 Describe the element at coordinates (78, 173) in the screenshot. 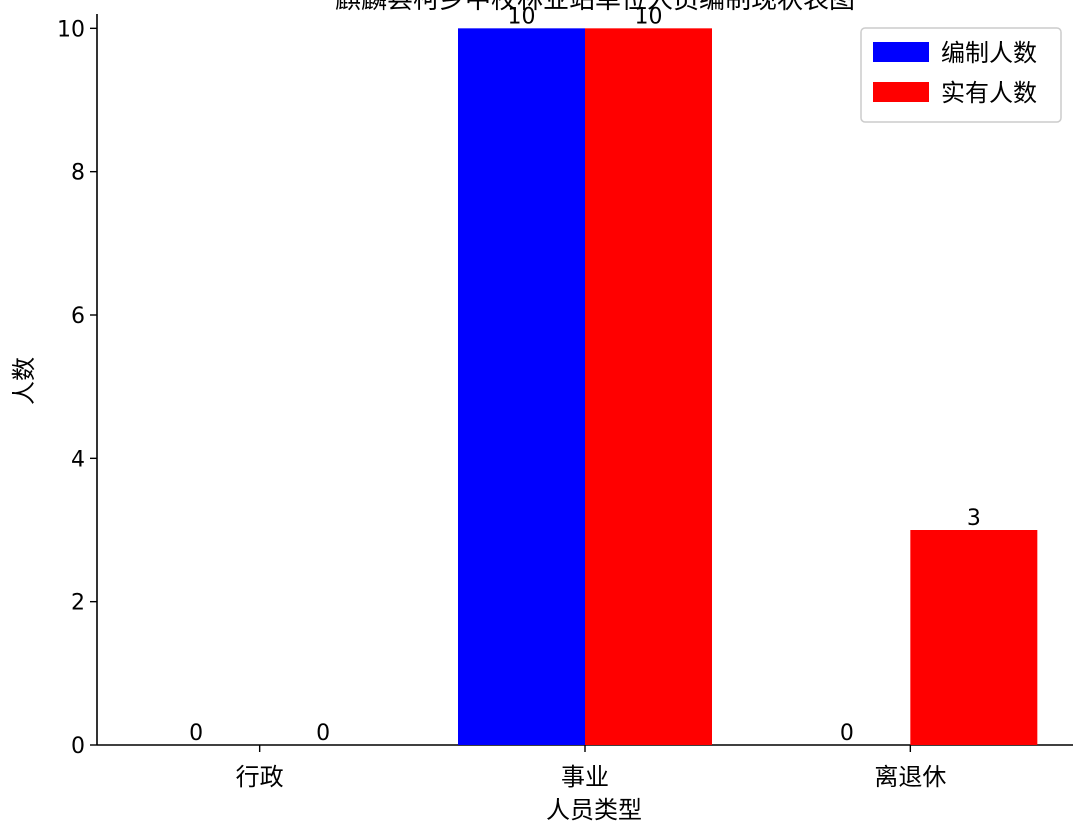

I see `y-tick-label: 8` at that location.